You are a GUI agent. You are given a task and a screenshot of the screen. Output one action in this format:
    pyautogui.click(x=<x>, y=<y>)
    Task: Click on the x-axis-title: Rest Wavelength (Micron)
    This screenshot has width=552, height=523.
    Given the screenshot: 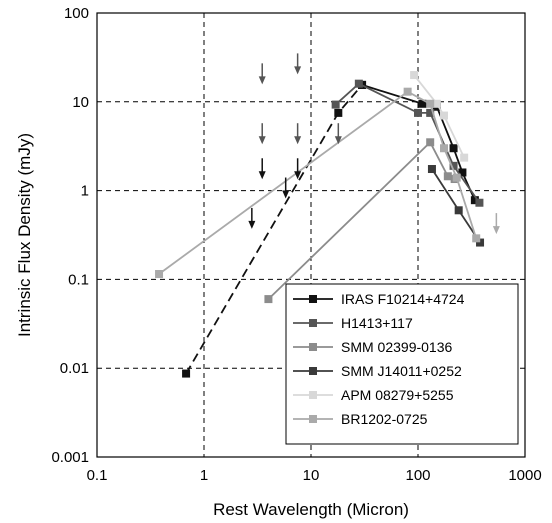 What is the action you would take?
    pyautogui.click(x=311, y=509)
    